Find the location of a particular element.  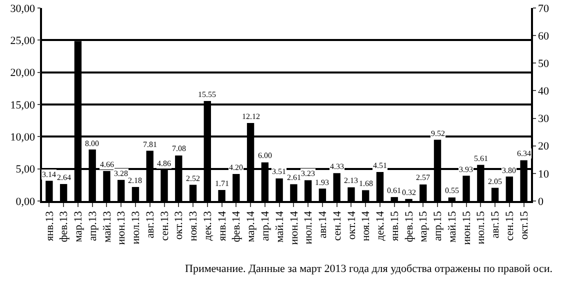

data-label: 2.05 is located at coordinates (495, 181).